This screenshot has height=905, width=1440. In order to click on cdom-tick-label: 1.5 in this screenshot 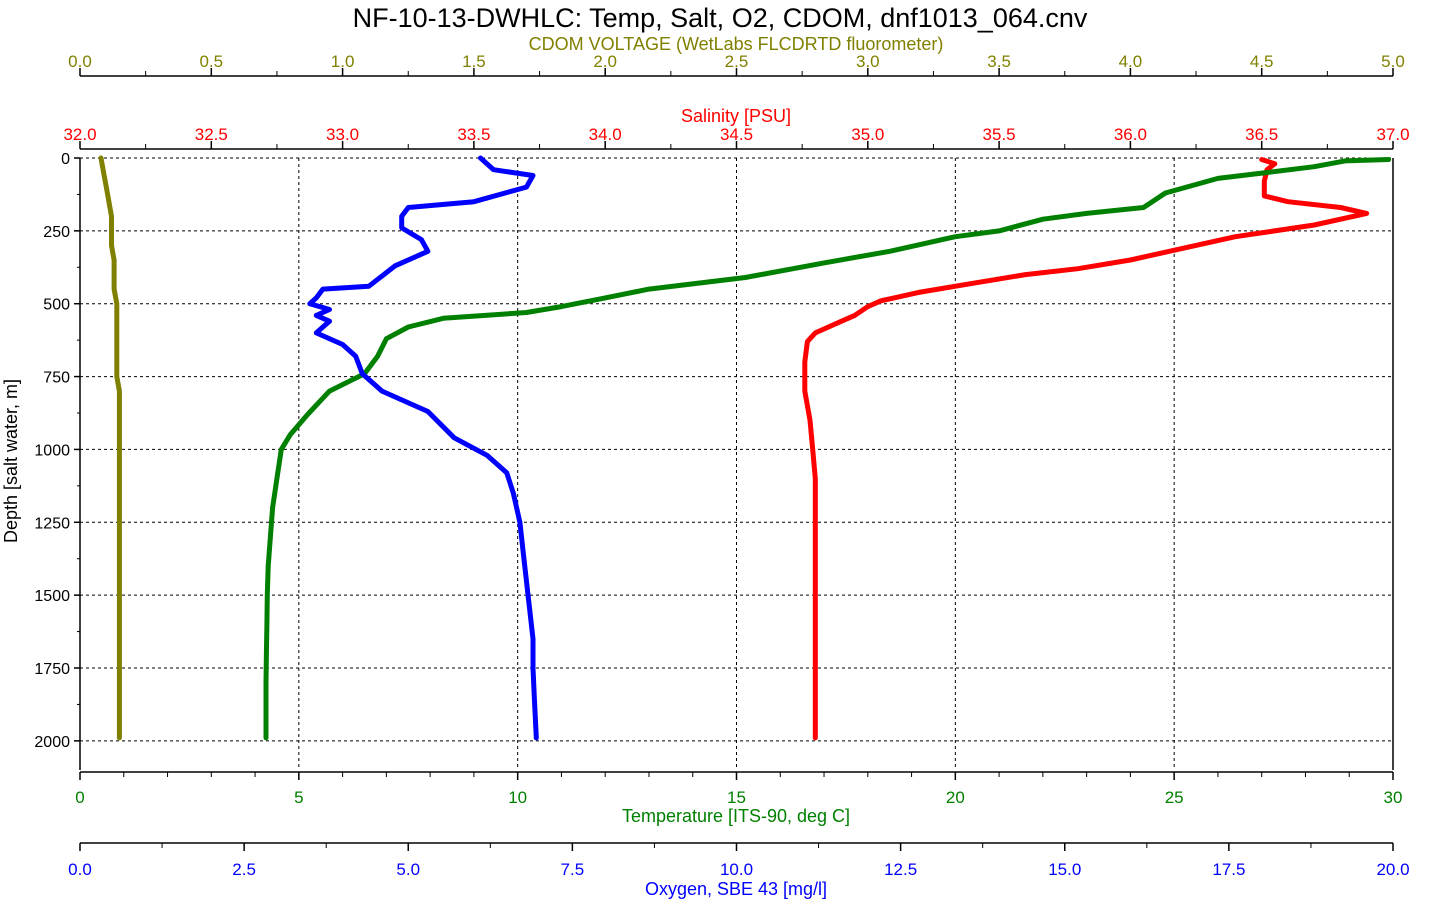, I will do `click(474, 61)`.